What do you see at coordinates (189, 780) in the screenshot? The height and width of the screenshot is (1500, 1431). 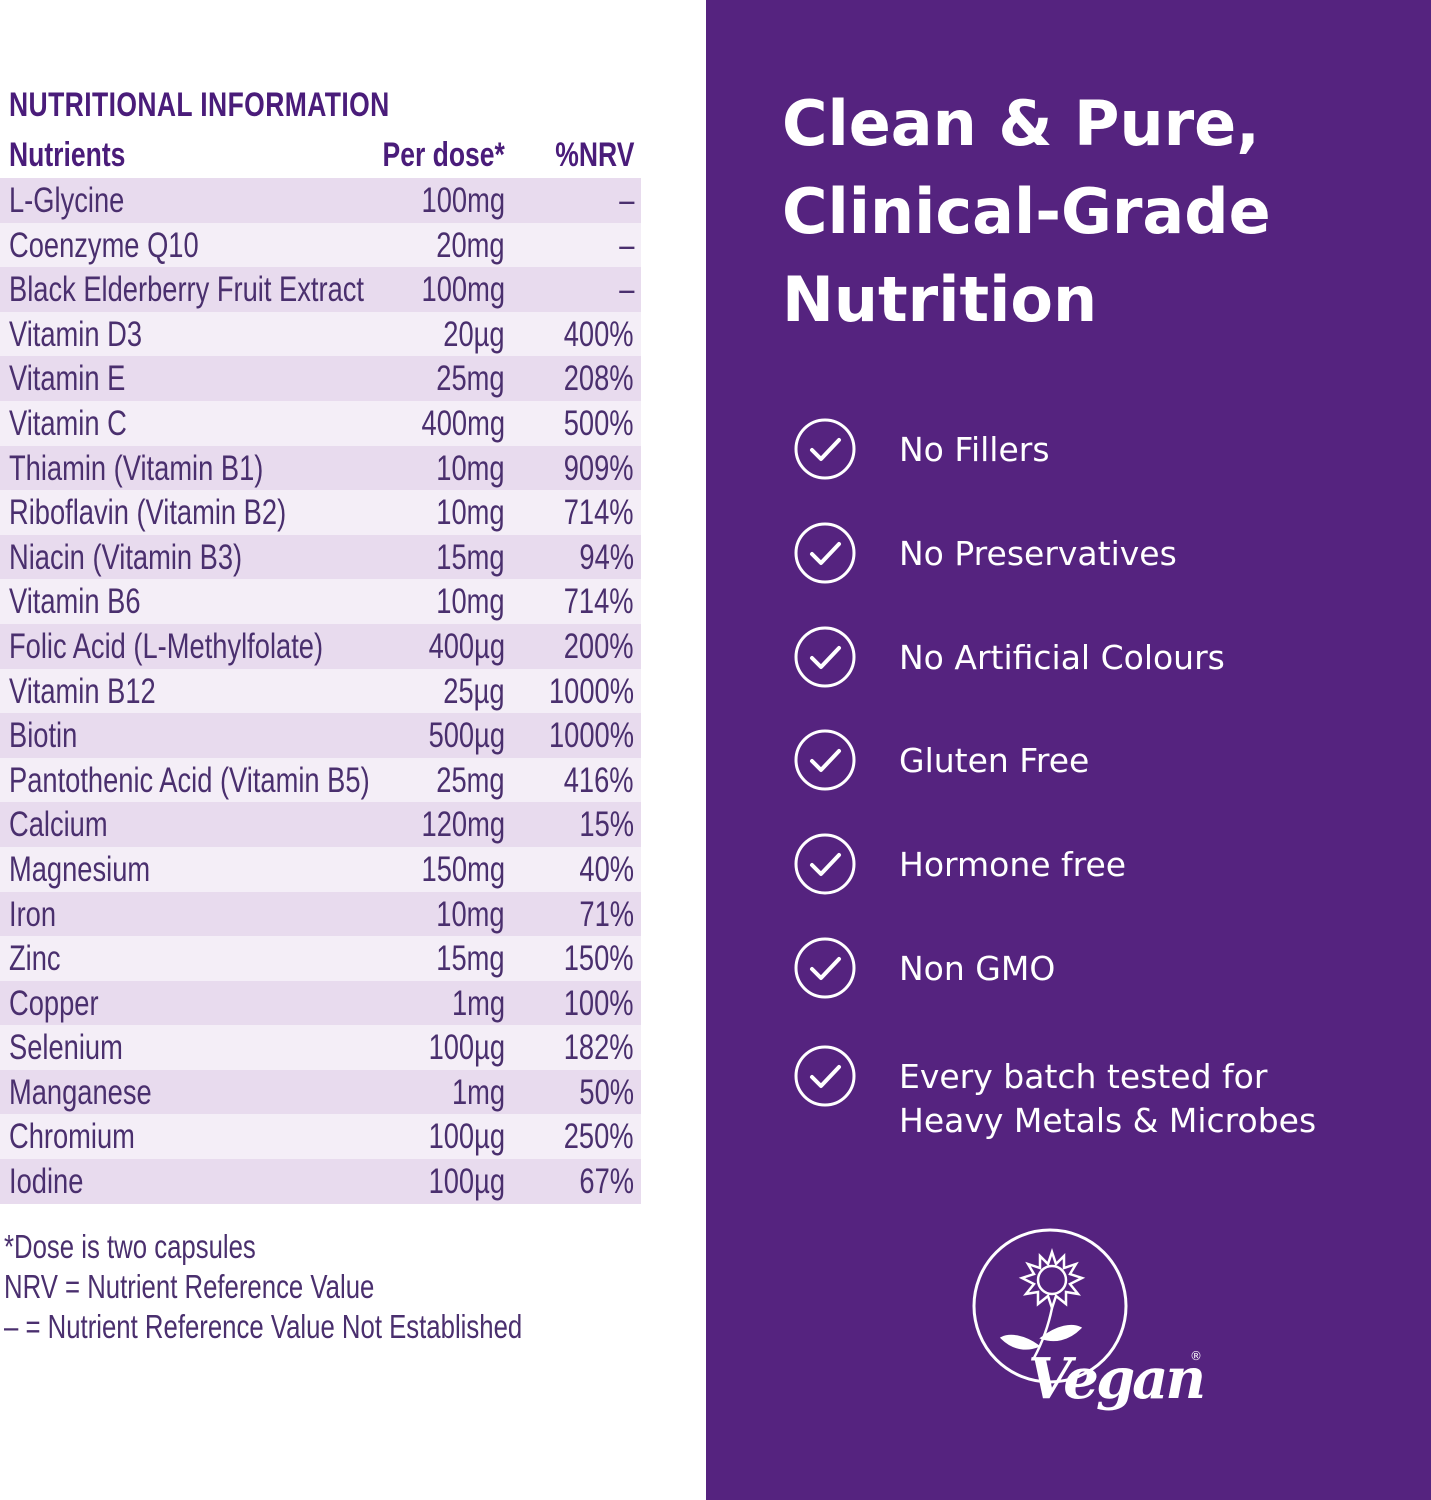 I see `nutrient-name: Pantothenic Acid (Vitamin B5)` at bounding box center [189, 780].